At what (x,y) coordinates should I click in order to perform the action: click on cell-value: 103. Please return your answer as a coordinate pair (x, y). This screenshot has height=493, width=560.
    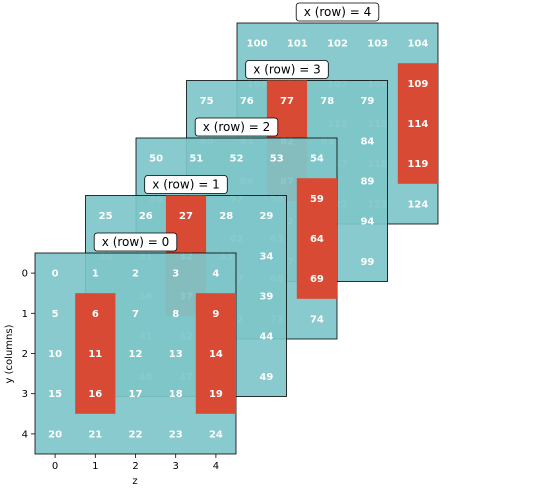
    Looking at the image, I should click on (377, 44).